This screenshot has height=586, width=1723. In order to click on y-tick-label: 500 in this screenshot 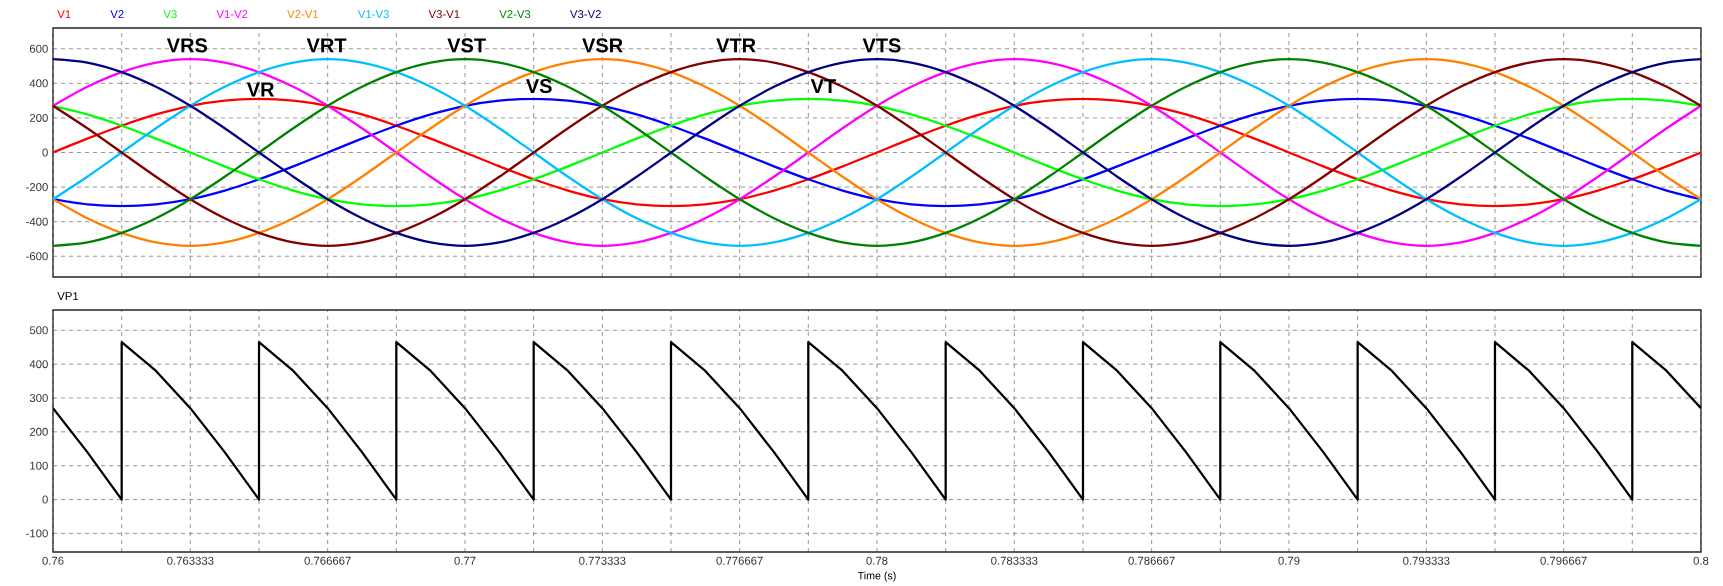, I will do `click(38, 330)`.